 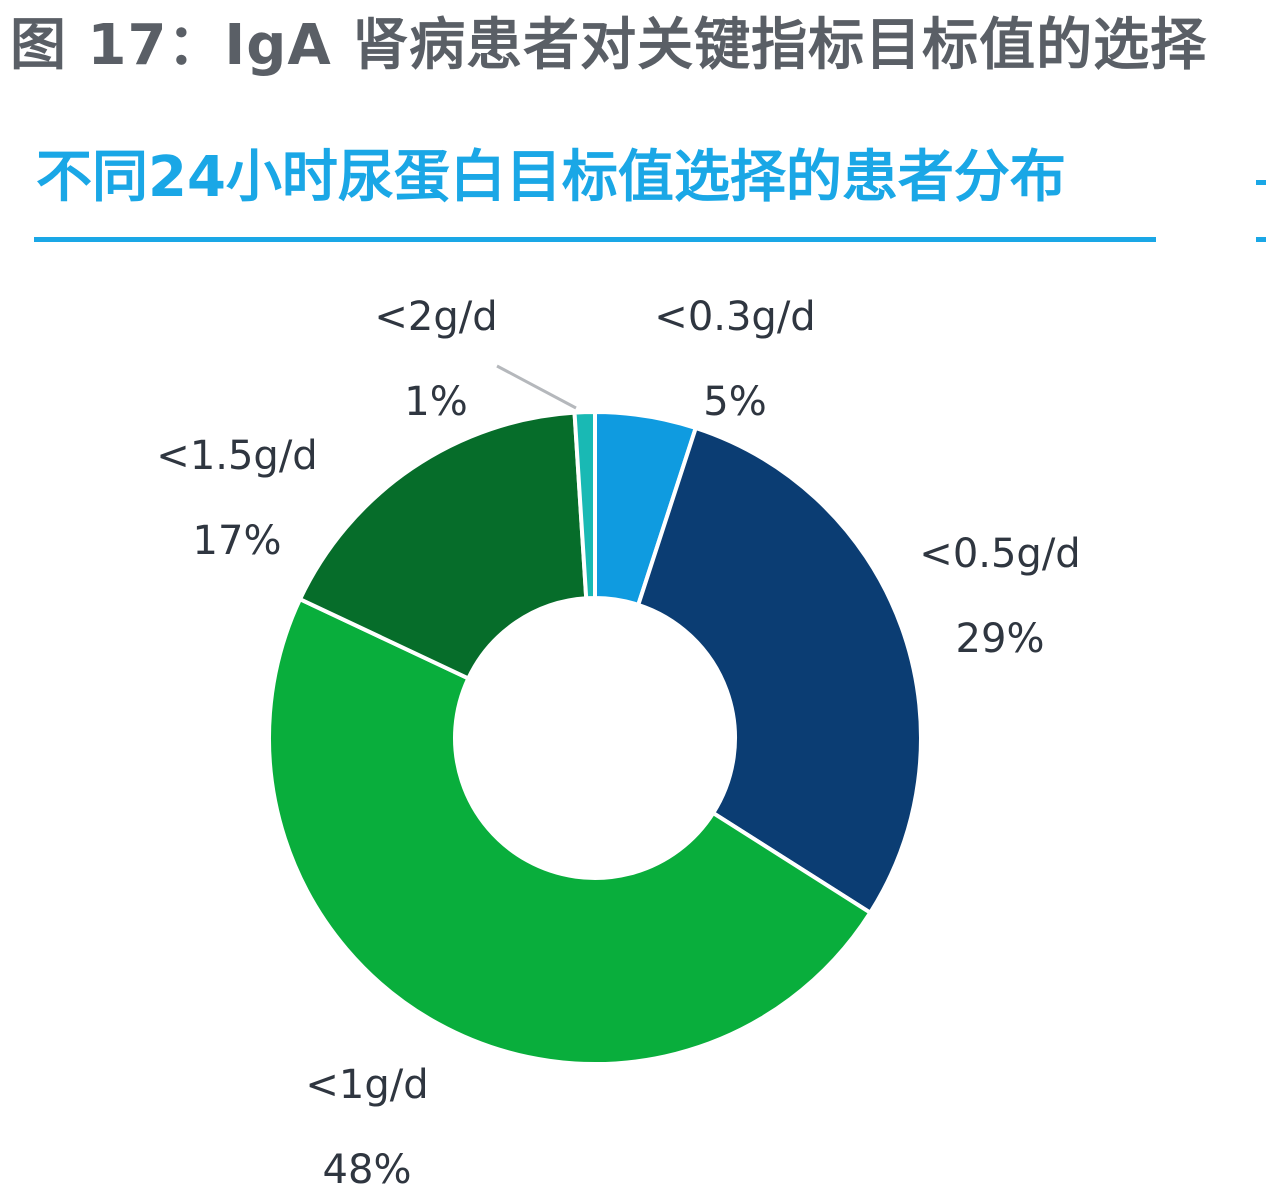 What do you see at coordinates (609, 45) in the screenshot?
I see `figure-title: 图 17：IgA 肾病患者对关键指标目标值的选择` at bounding box center [609, 45].